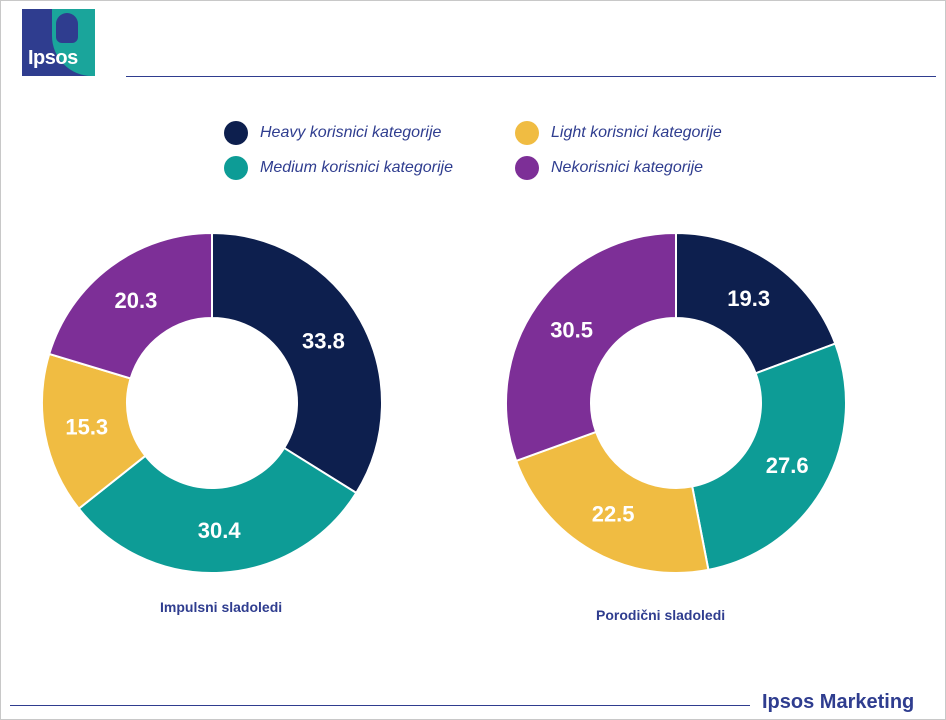 The height and width of the screenshot is (720, 946). What do you see at coordinates (53, 58) in the screenshot?
I see `logo-wordmark: Ipsos` at bounding box center [53, 58].